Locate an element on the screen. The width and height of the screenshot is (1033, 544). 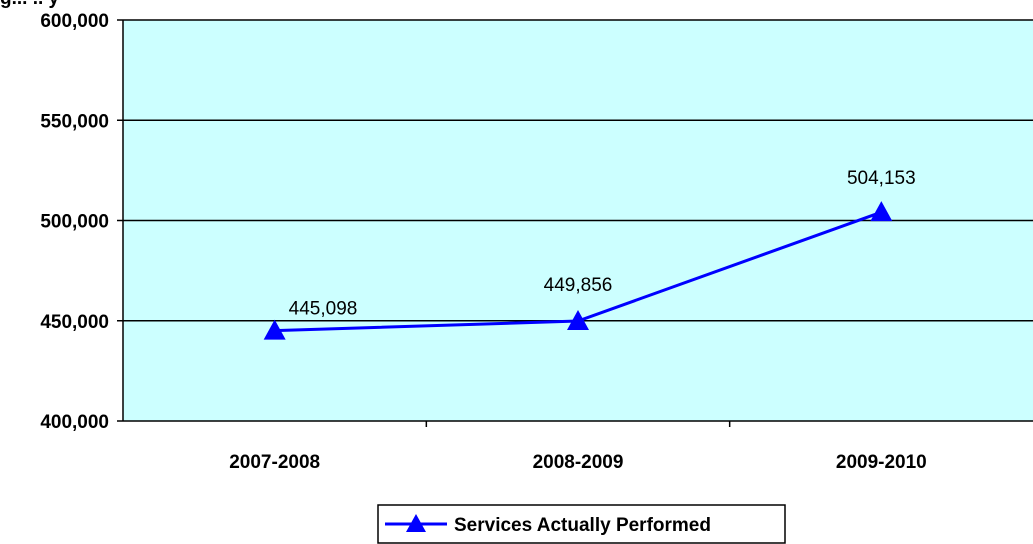
data-label: 449,856 is located at coordinates (578, 285).